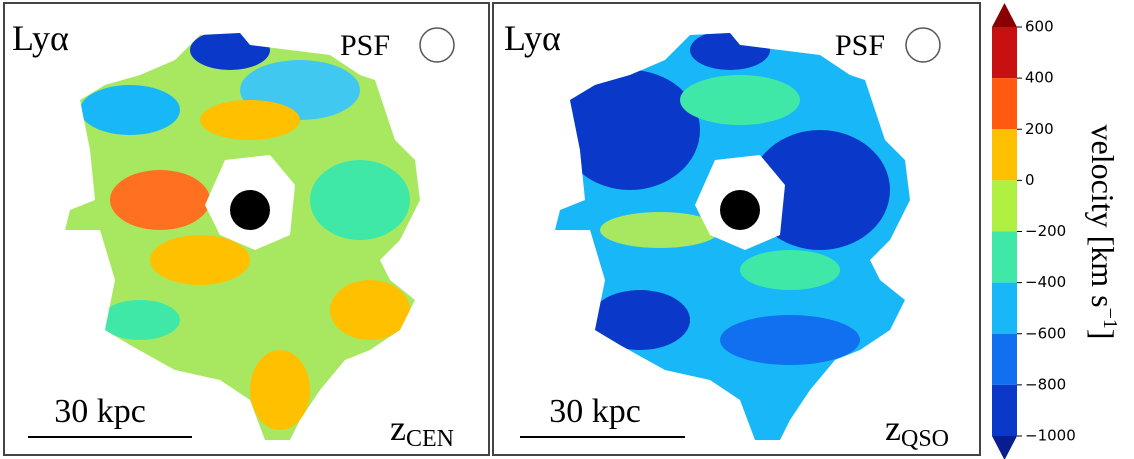  Describe the element at coordinates (430, 439) in the screenshot. I see `z-sub: CEN` at that location.